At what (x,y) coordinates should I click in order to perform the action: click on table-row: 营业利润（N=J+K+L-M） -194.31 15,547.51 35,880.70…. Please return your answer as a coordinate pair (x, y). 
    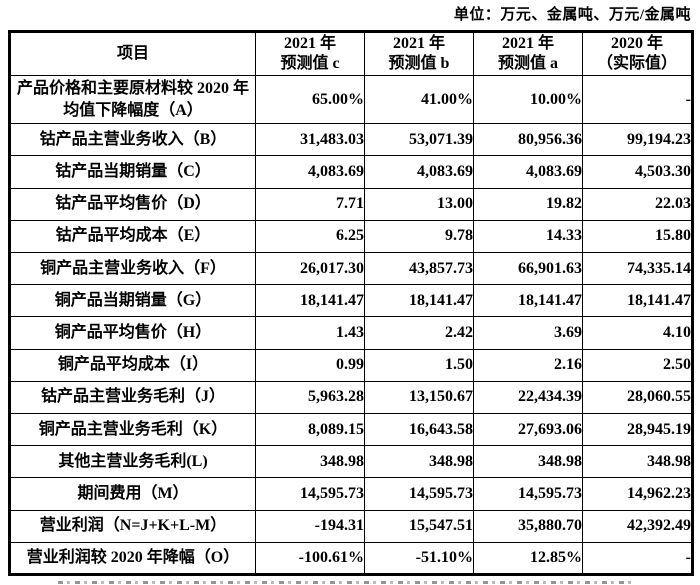
    Looking at the image, I should click on (351, 526).